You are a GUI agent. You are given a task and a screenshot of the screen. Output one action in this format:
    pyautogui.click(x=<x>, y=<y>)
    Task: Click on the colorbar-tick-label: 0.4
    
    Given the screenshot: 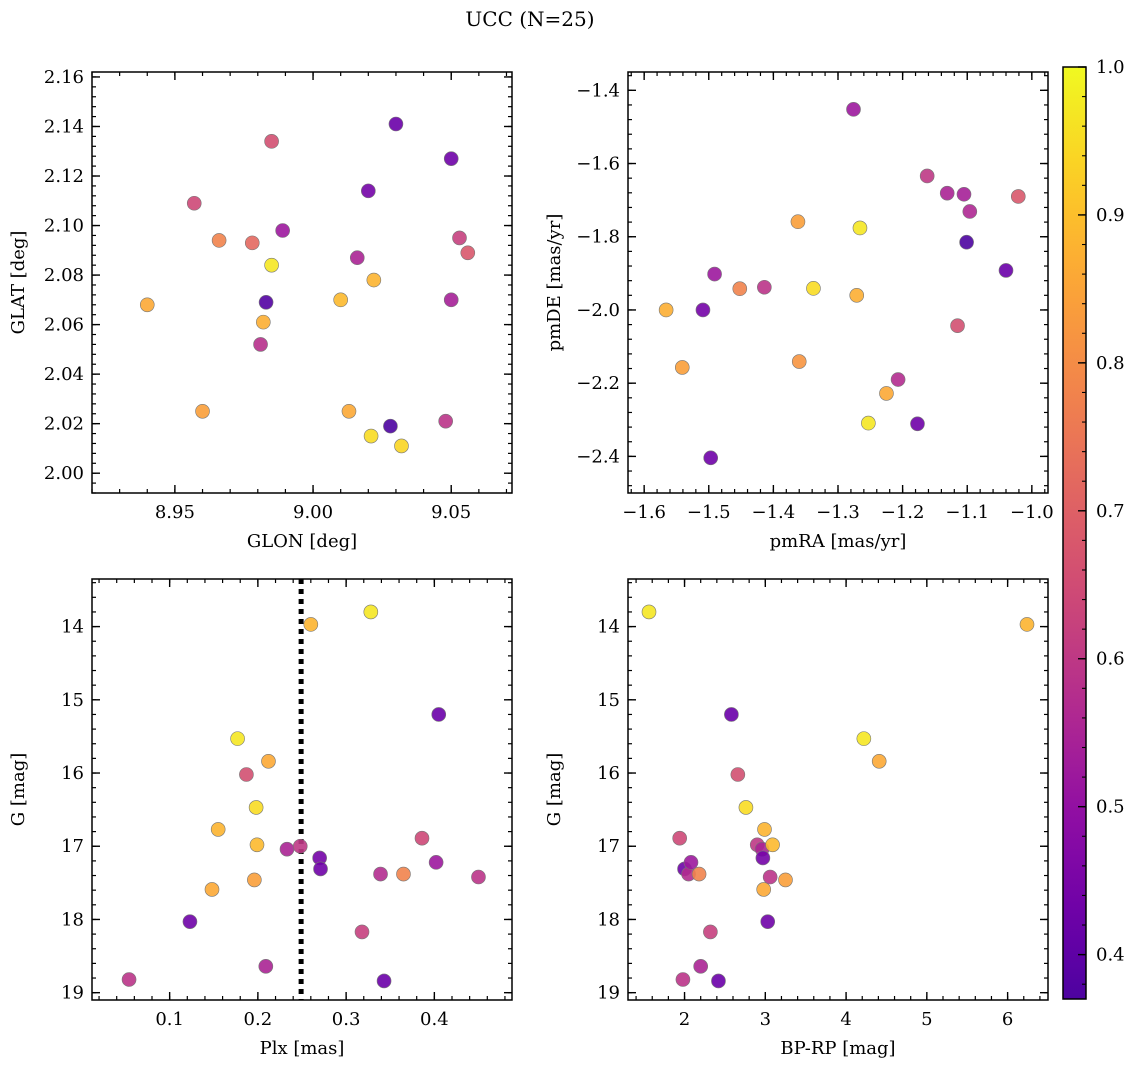 What is the action you would take?
    pyautogui.click(x=1110, y=955)
    